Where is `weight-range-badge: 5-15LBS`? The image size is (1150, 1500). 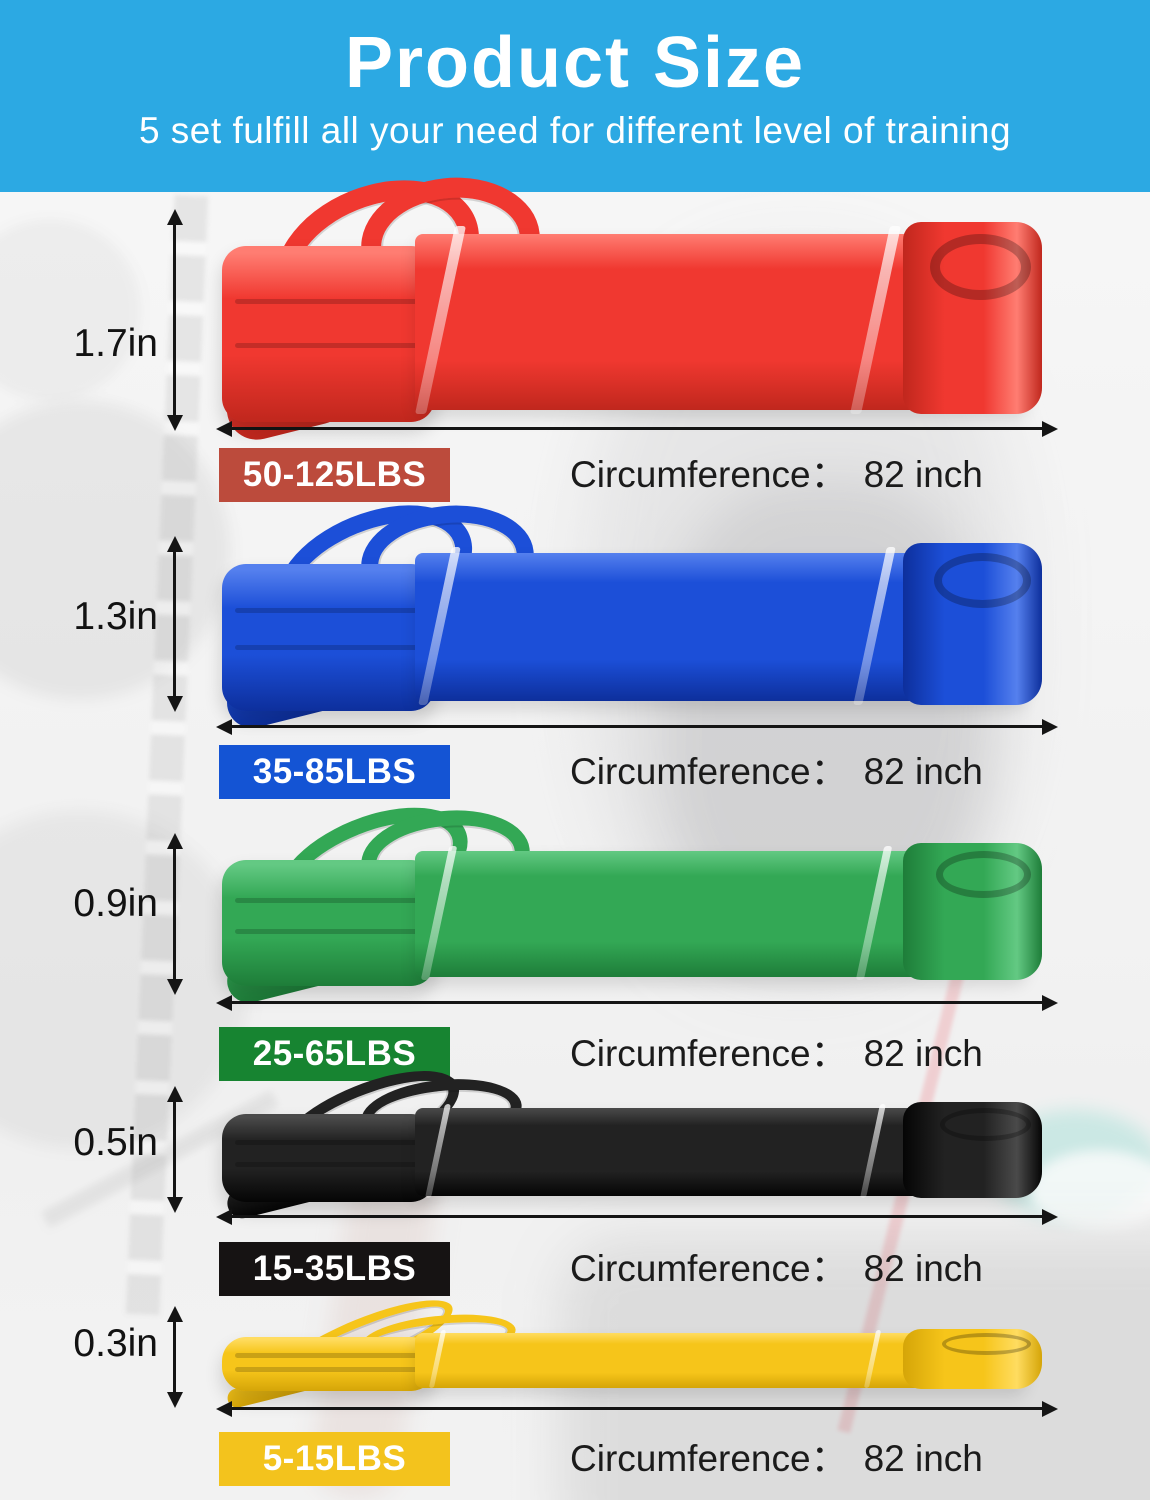
weight-range-badge: 5-15LBS is located at coordinates (334, 1459).